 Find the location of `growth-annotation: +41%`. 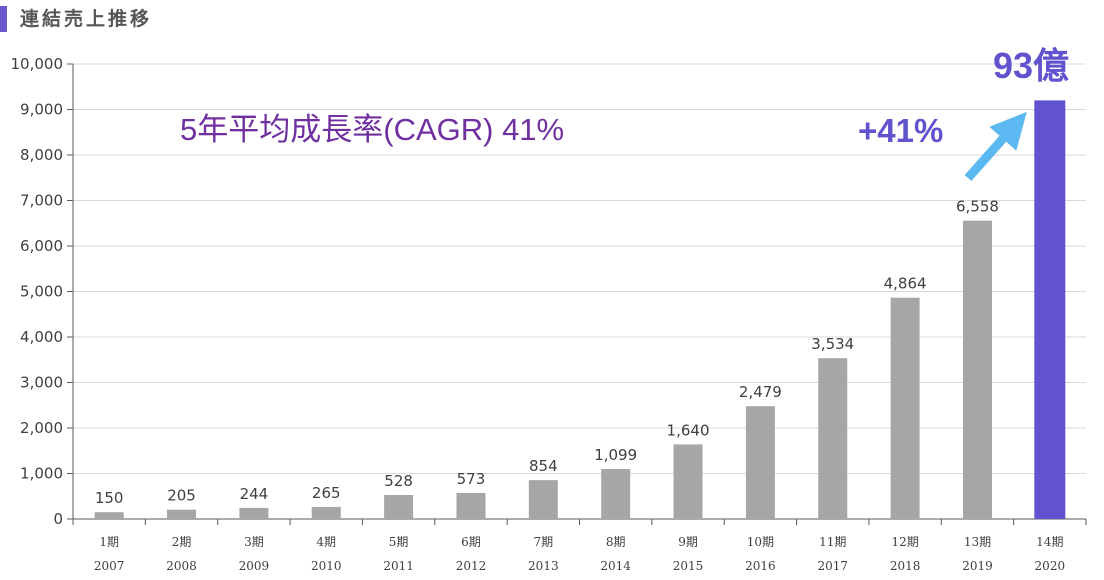

growth-annotation: +41% is located at coordinates (900, 130).